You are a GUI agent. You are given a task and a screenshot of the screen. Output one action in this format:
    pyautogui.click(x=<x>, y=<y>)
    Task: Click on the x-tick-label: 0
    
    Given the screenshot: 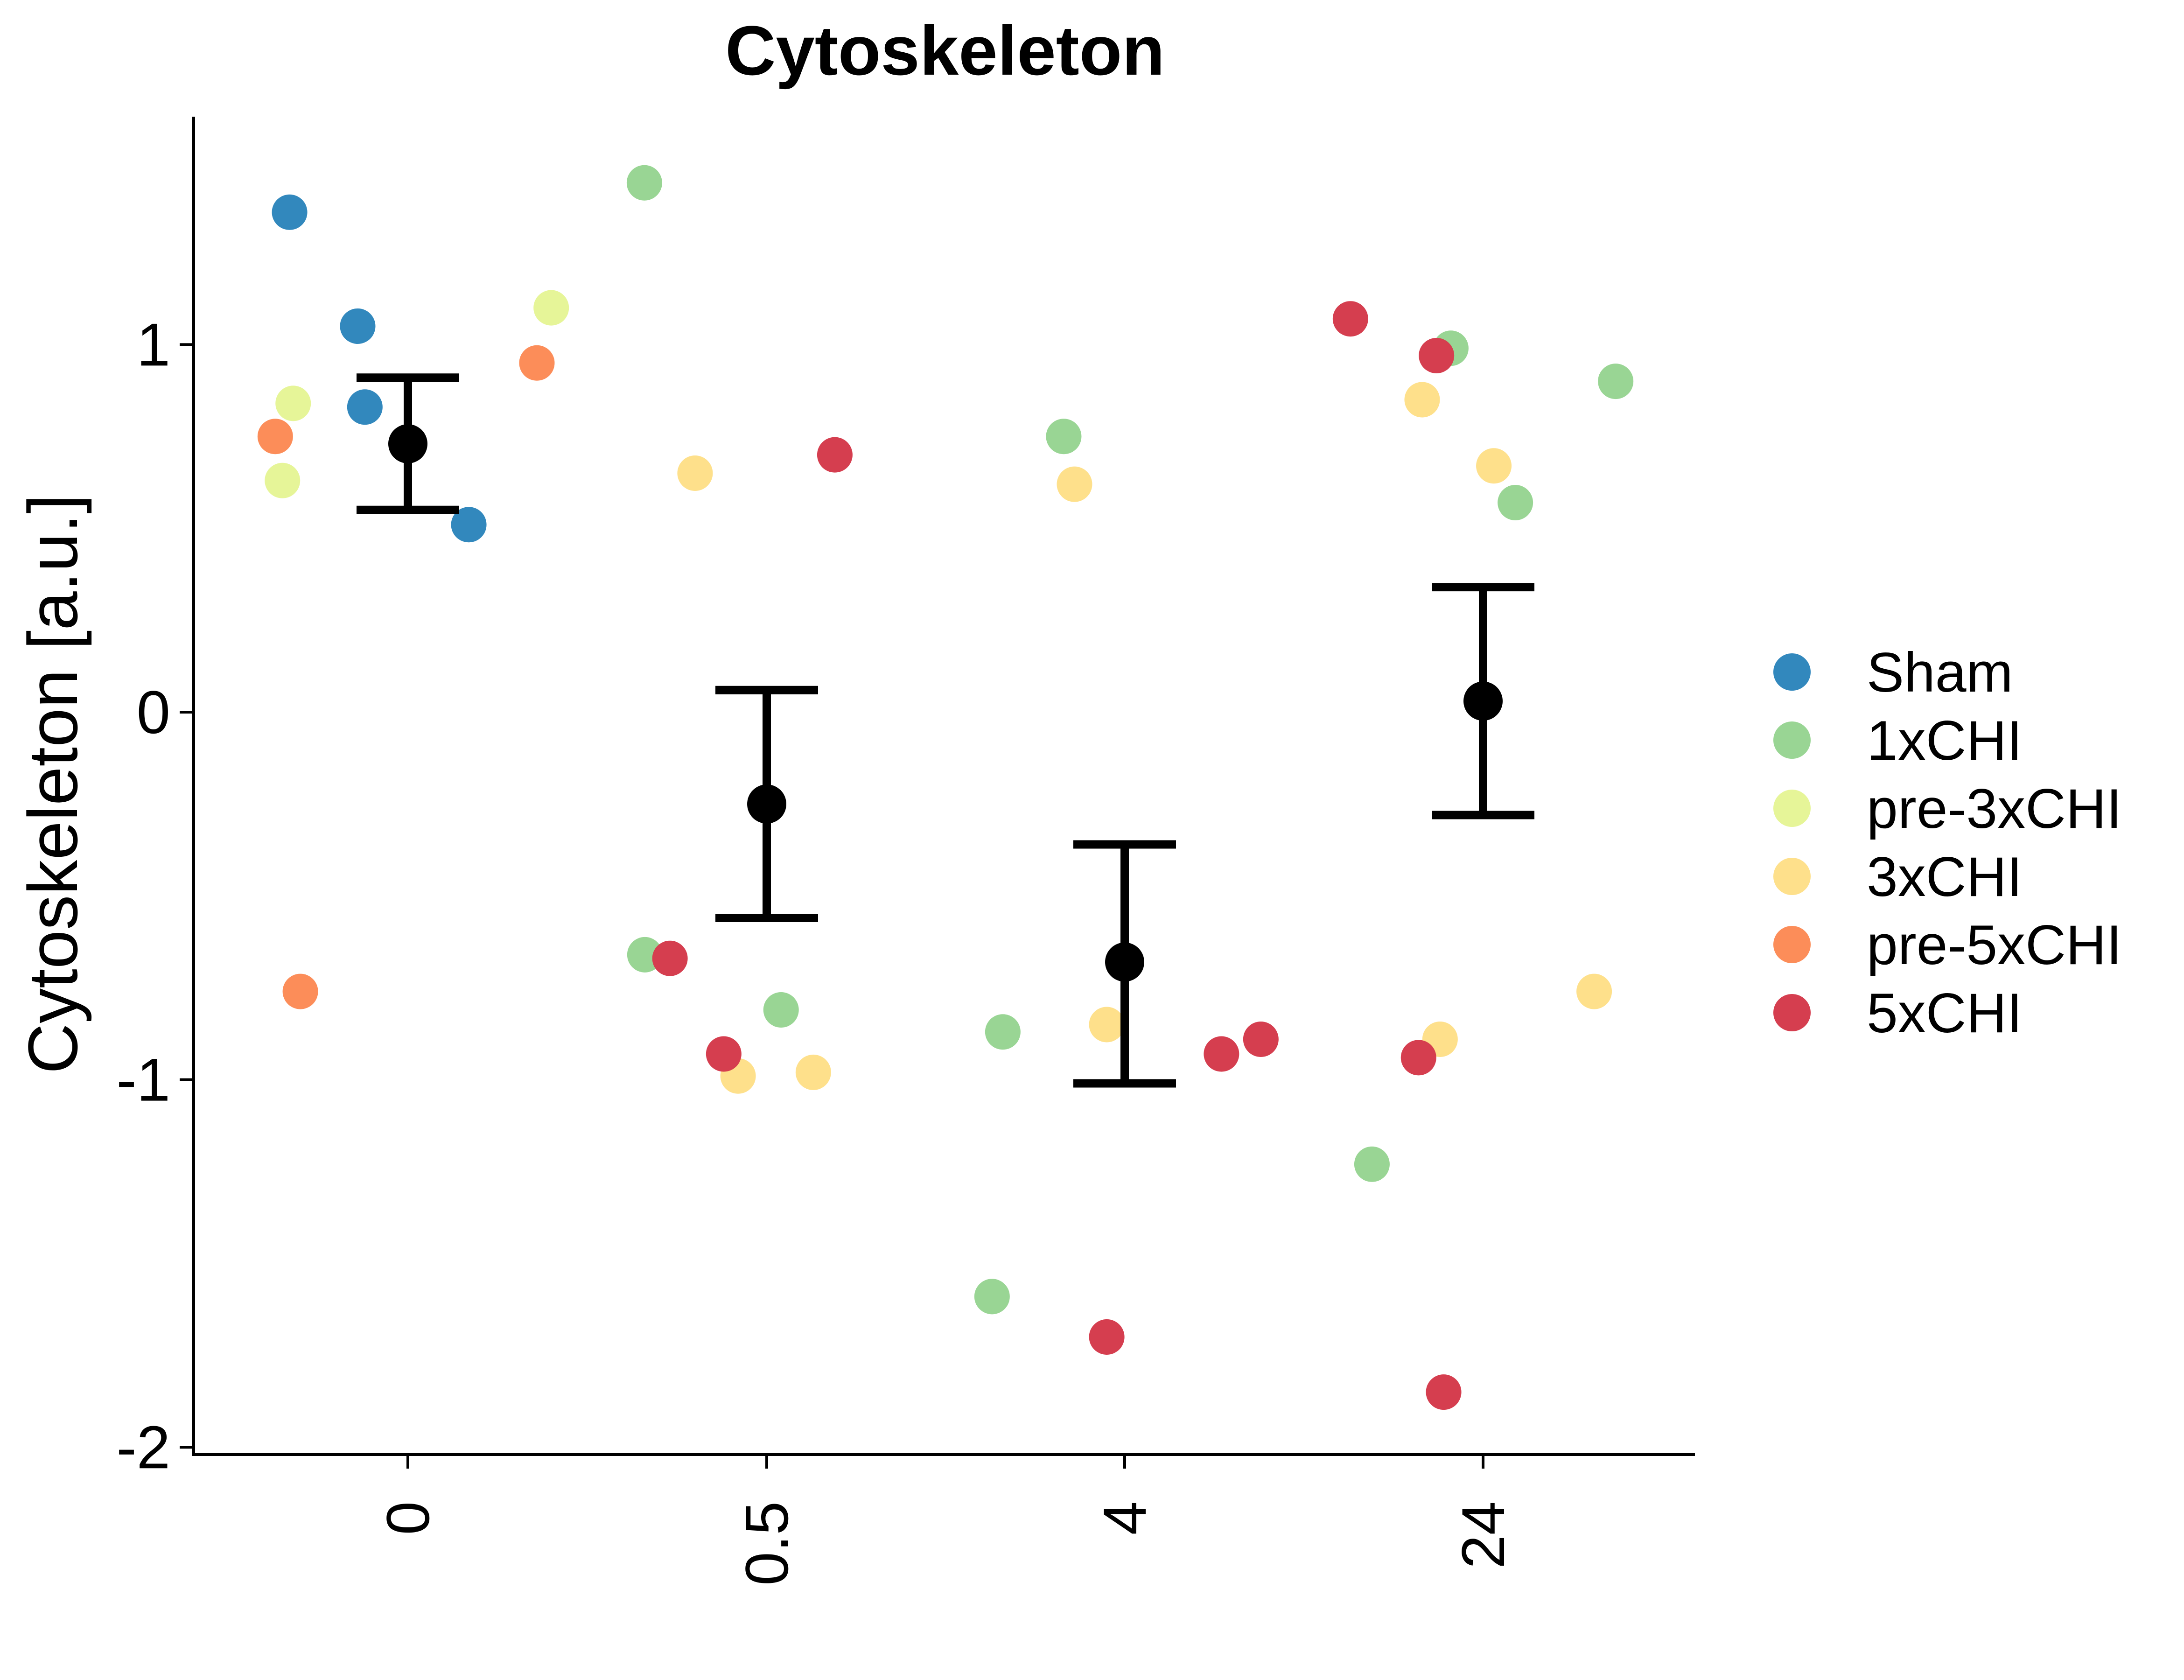 What is the action you would take?
    pyautogui.click(x=408, y=1518)
    